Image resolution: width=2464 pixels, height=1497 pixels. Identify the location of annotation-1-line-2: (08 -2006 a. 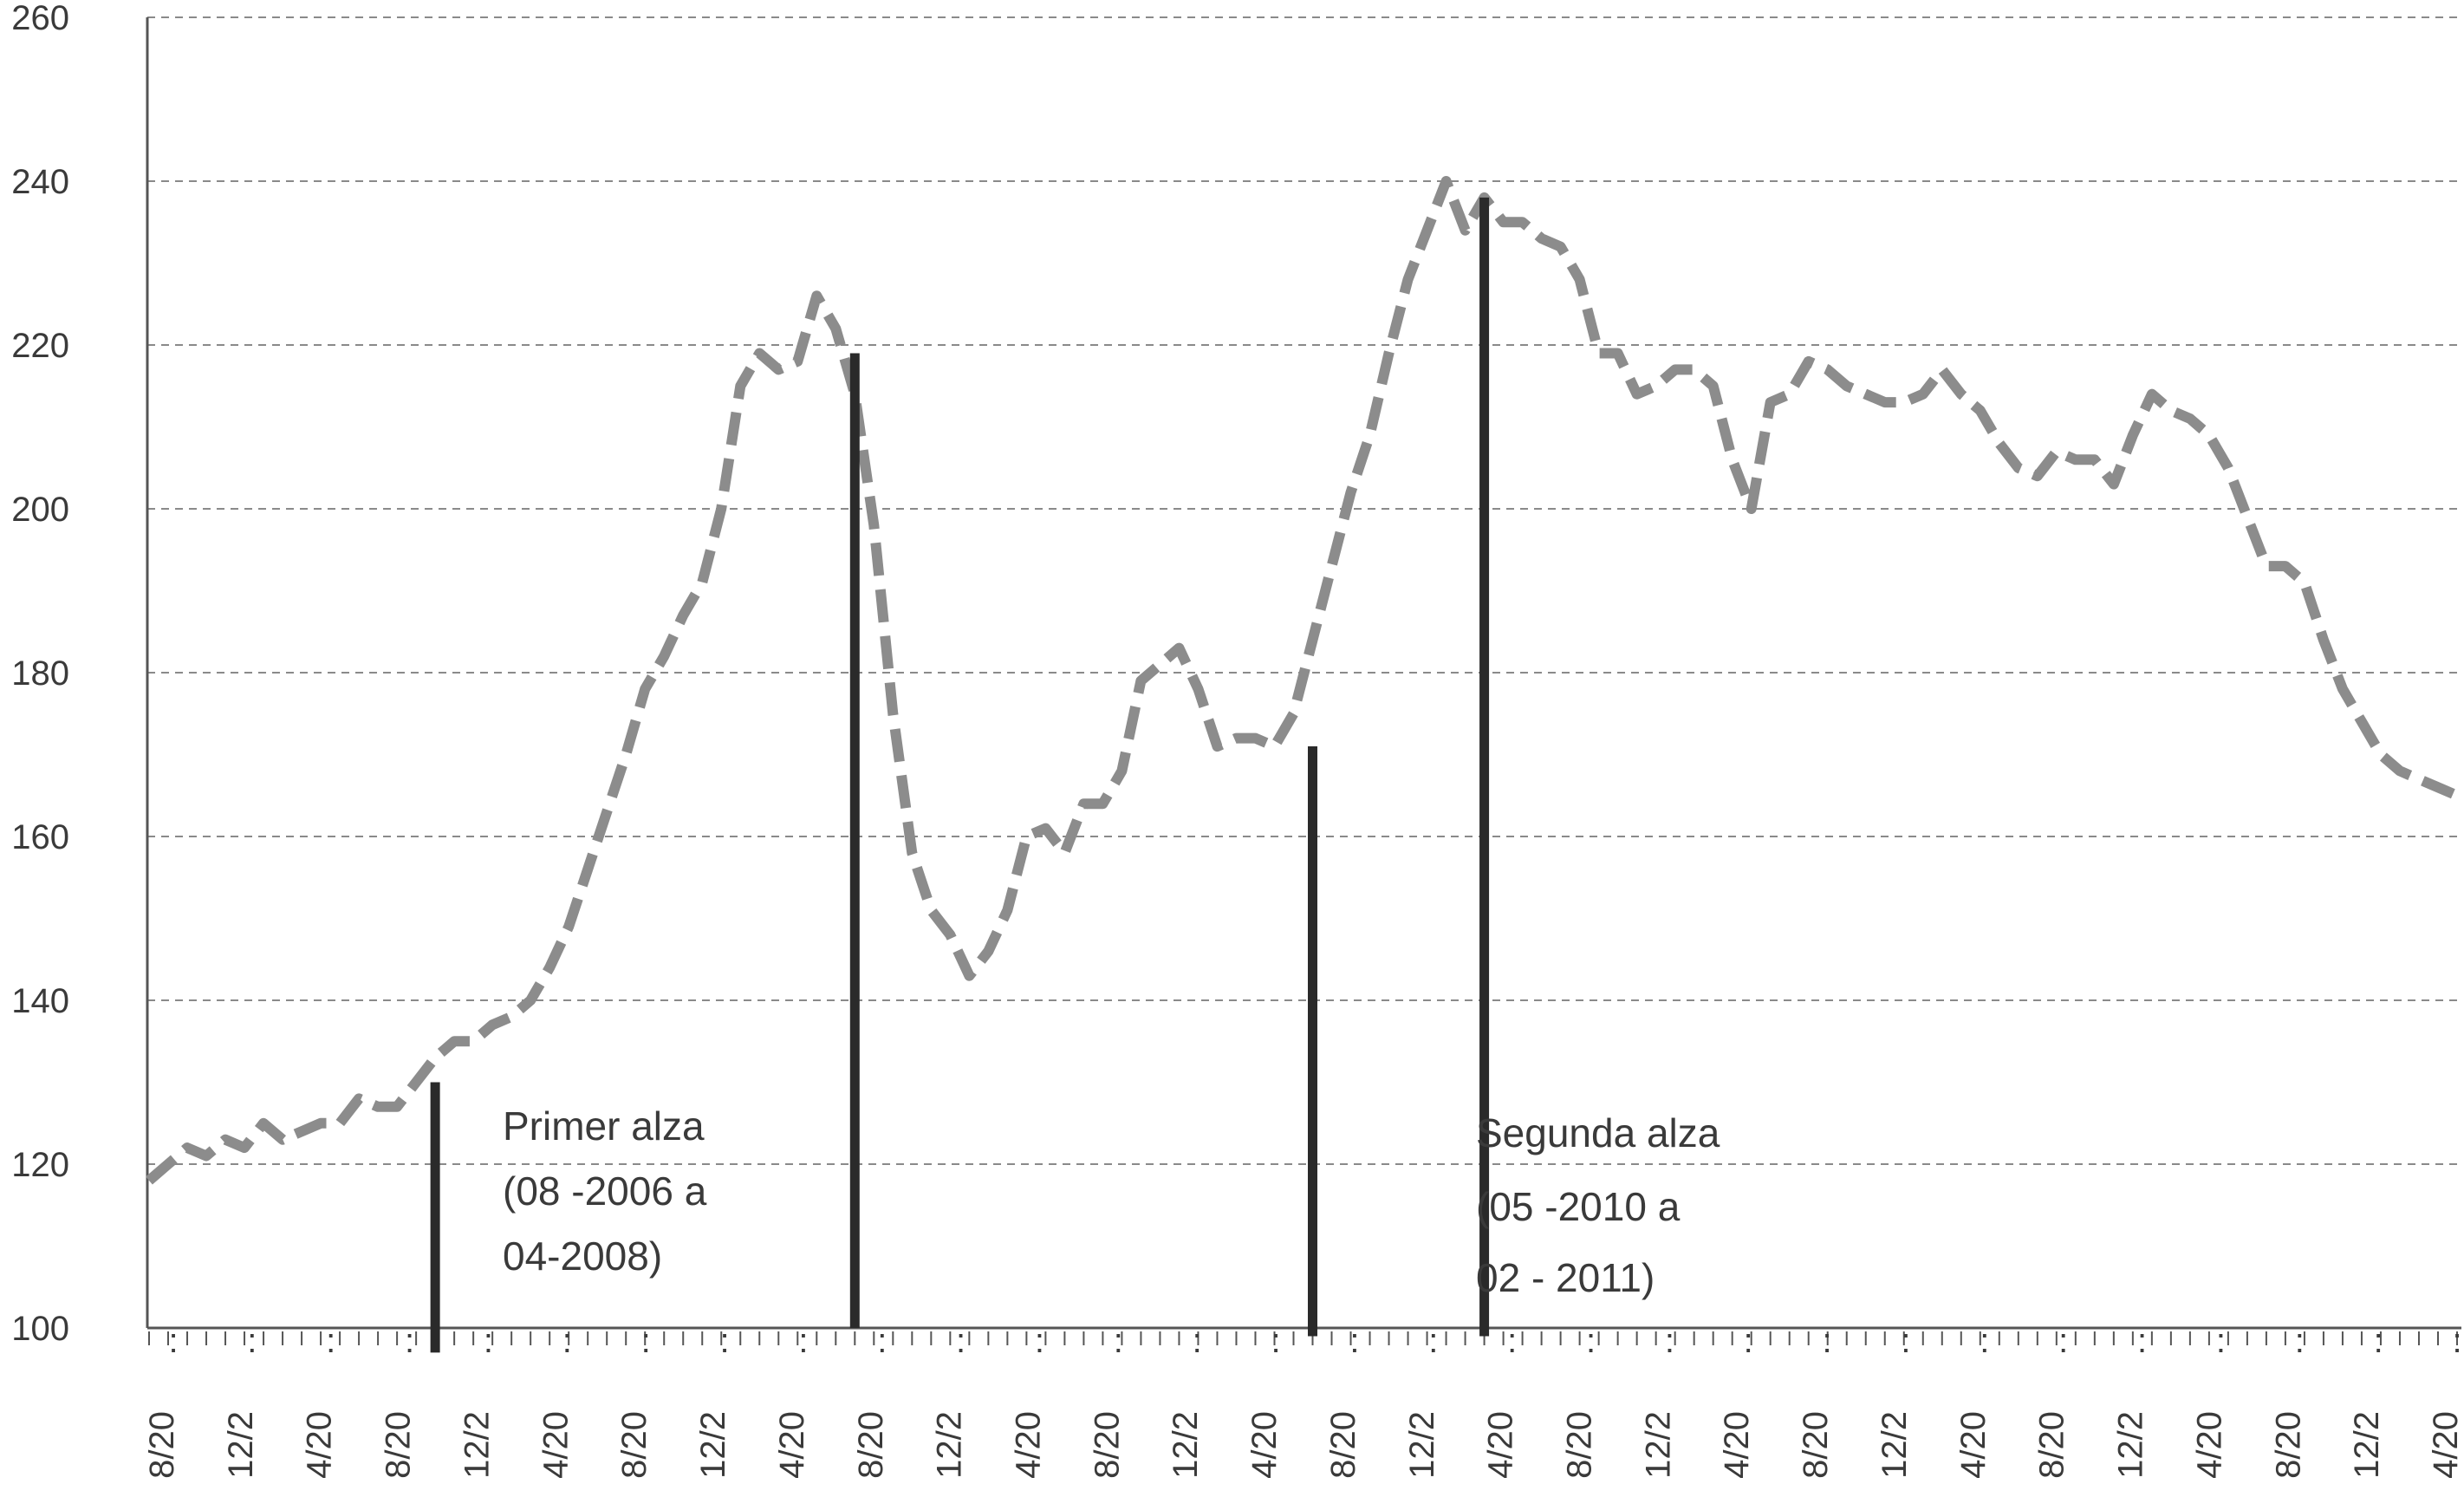
(605, 1191).